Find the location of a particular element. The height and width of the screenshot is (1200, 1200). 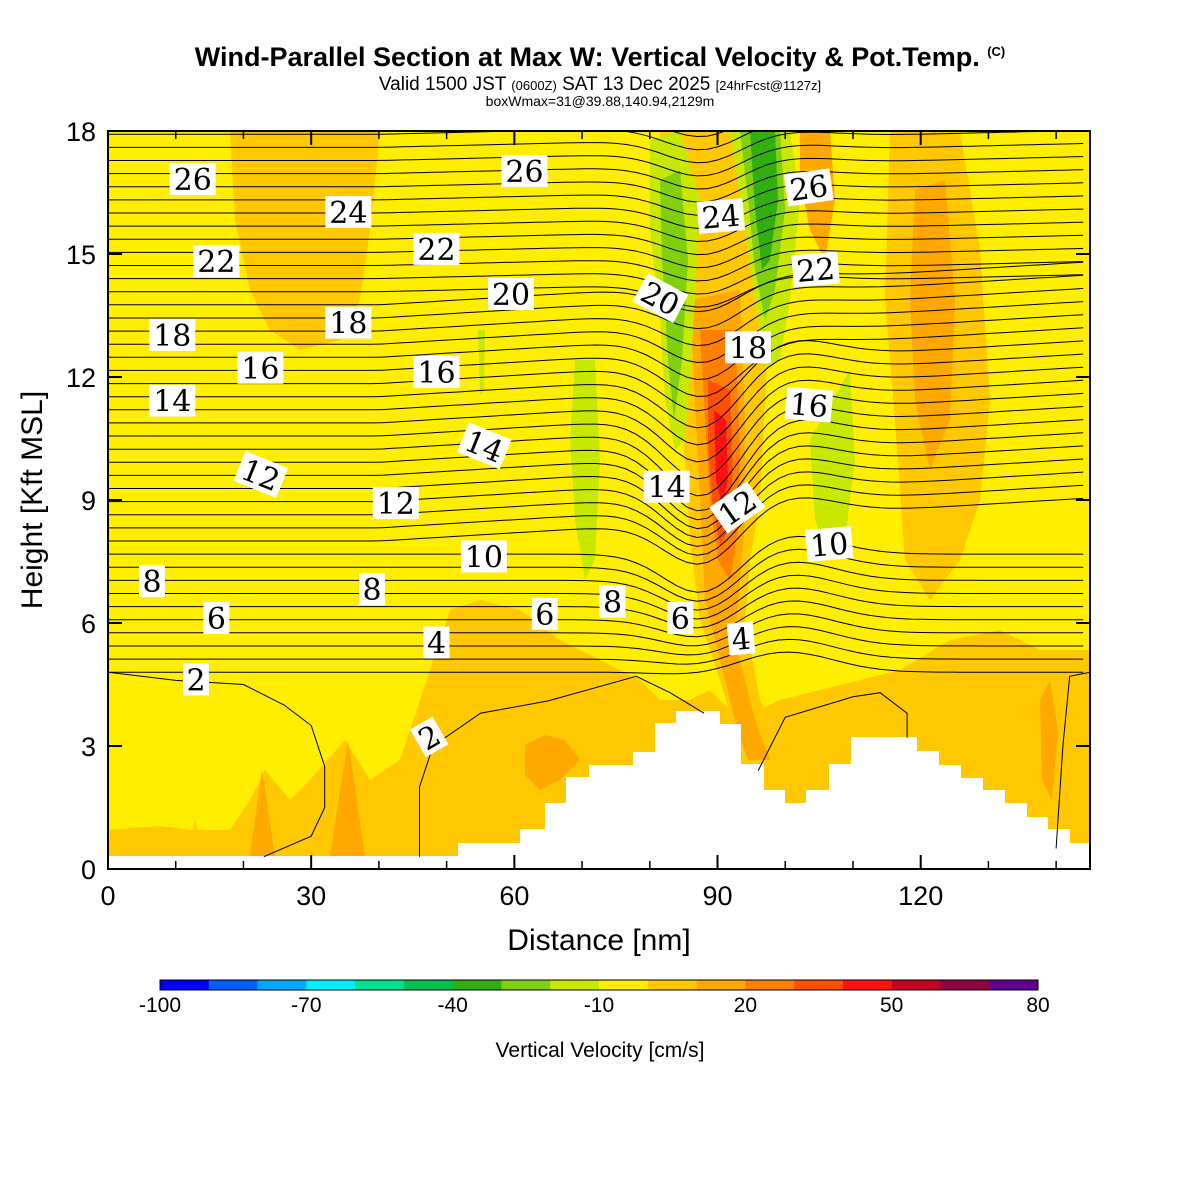

theta-label-text: 2 is located at coordinates (195, 680).